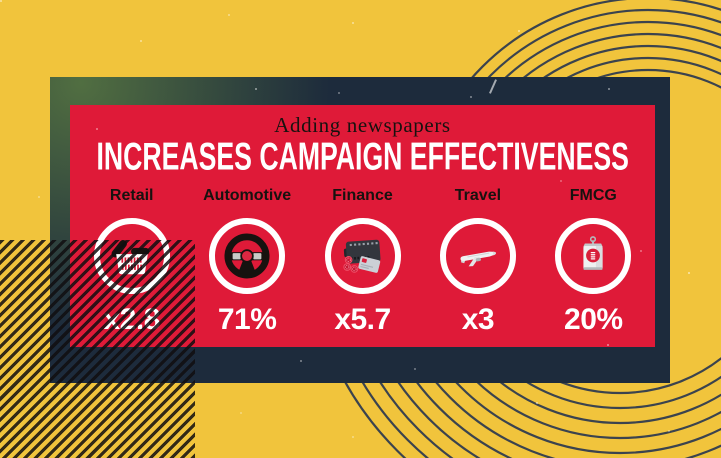 This screenshot has width=721, height=458. Describe the element at coordinates (362, 125) in the screenshot. I see `panel-subtitle: Adding newspapers` at that location.